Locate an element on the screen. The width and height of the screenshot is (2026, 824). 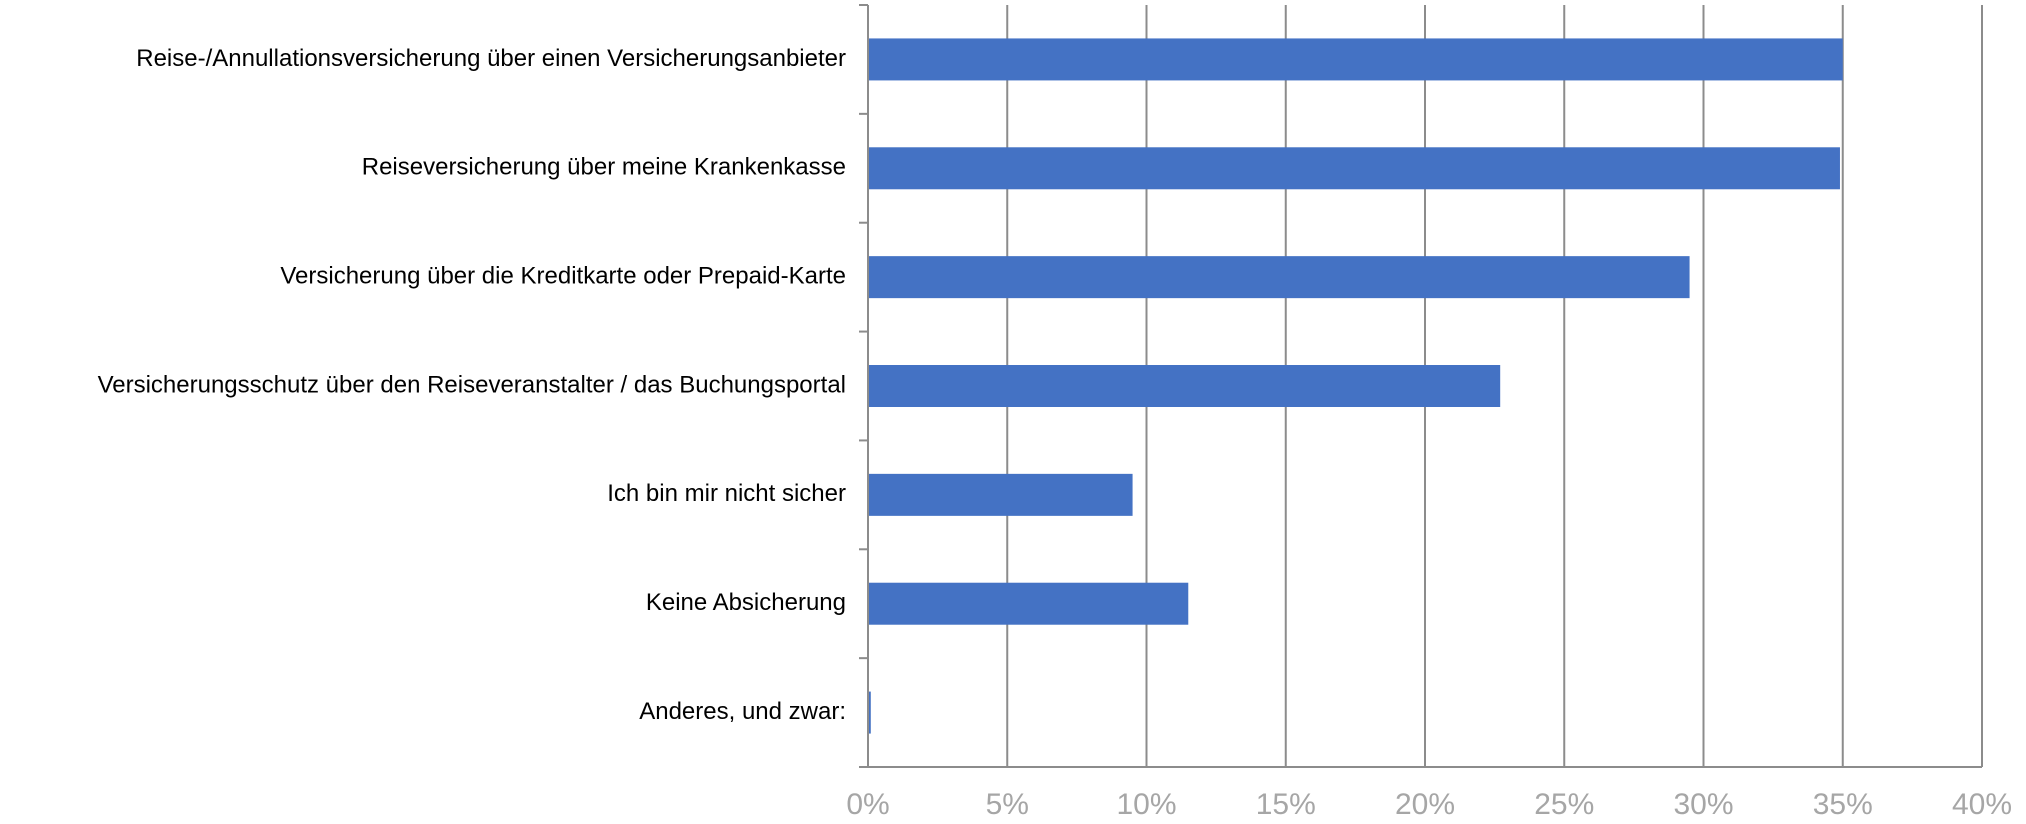
x-tick-label: 15% is located at coordinates (1286, 803).